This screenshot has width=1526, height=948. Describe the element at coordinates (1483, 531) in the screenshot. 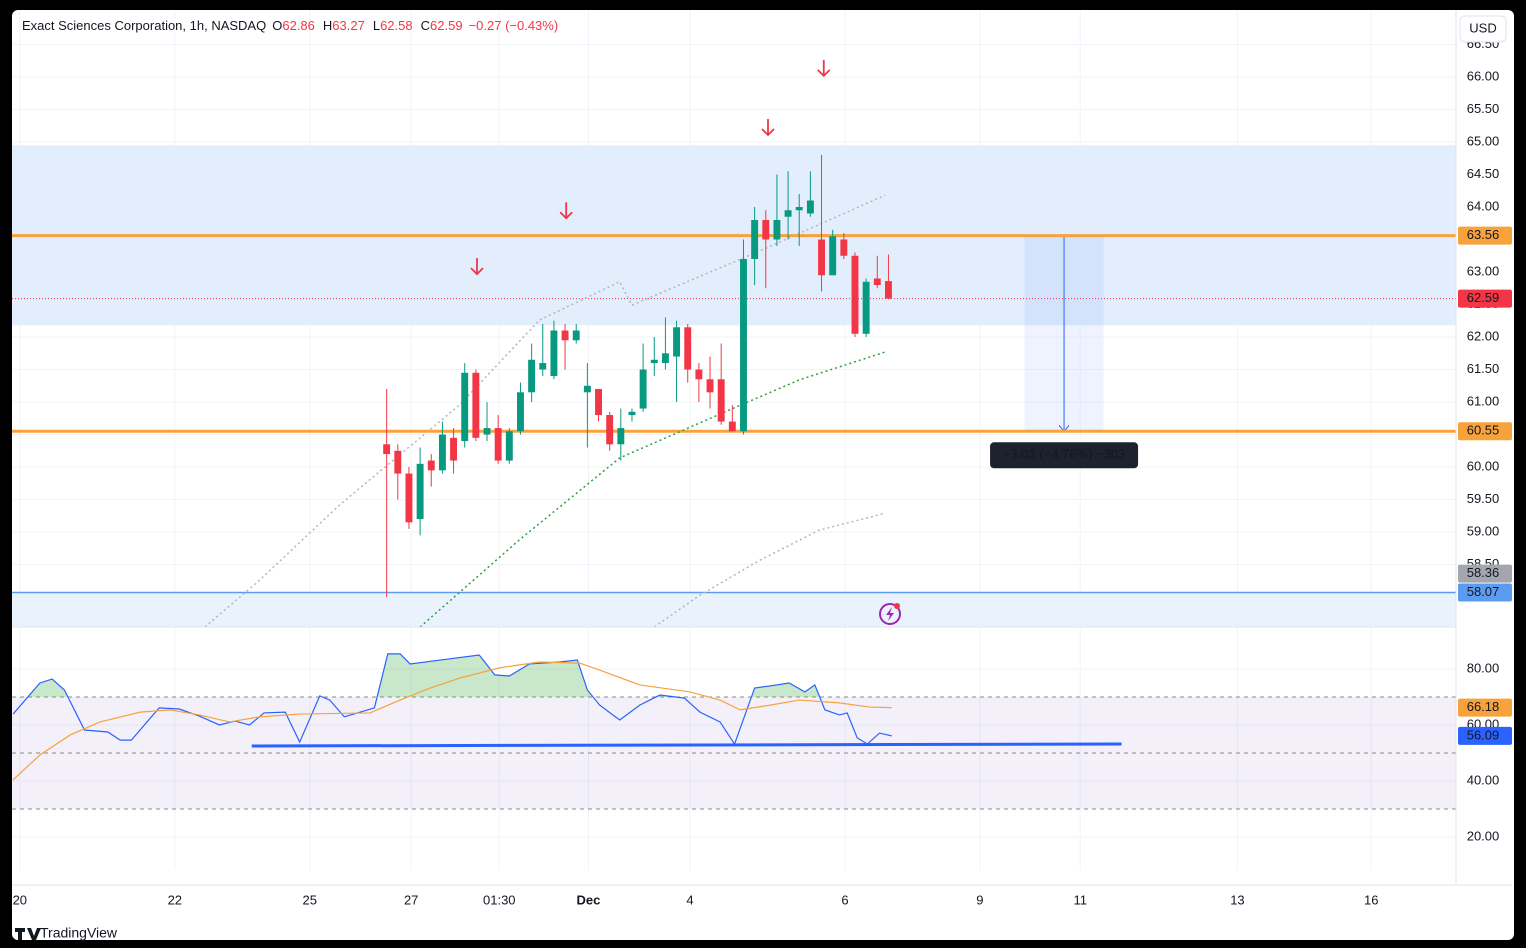

I see `y-tick-label: 59.00` at that location.